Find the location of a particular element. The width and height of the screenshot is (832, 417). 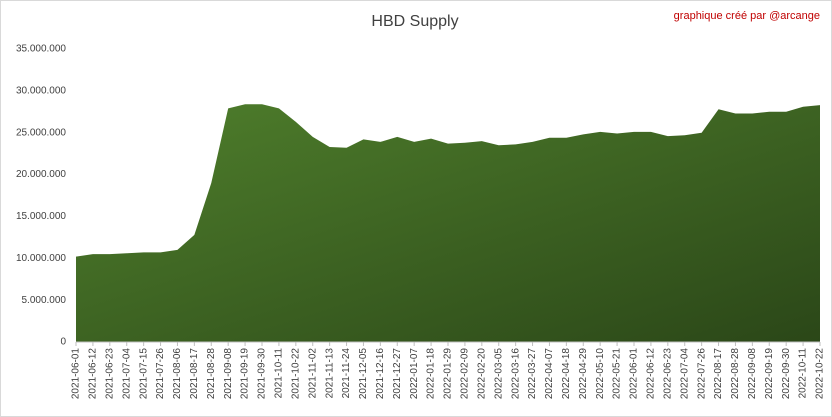

x-tick-label: 2022-03-27 is located at coordinates (532, 374).